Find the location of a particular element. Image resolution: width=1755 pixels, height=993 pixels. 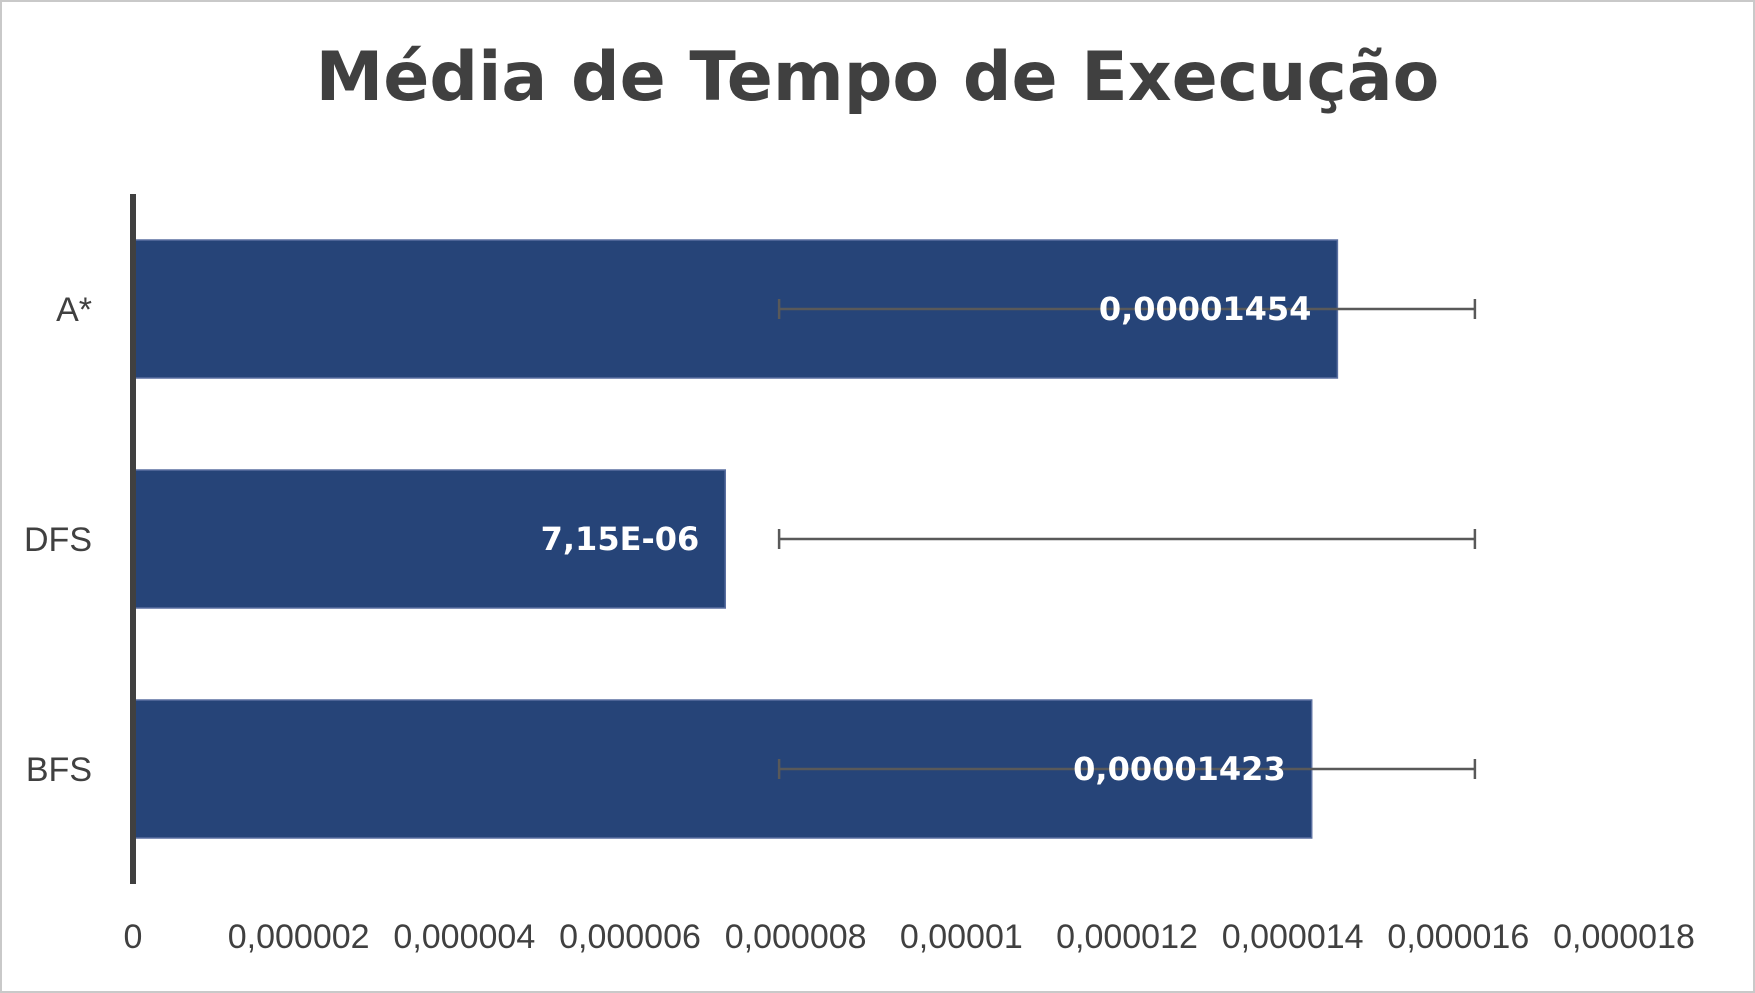

data-label: 0,00001423 is located at coordinates (1179, 769).